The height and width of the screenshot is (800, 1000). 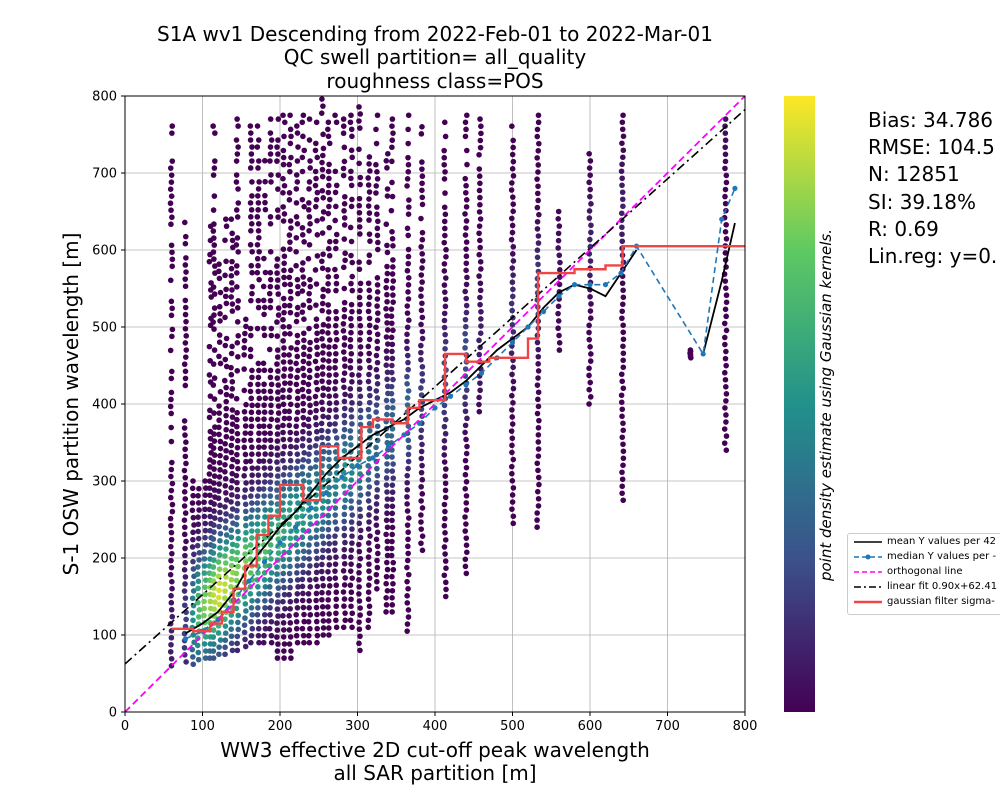 I want to click on median-marker, so click(x=481, y=373).